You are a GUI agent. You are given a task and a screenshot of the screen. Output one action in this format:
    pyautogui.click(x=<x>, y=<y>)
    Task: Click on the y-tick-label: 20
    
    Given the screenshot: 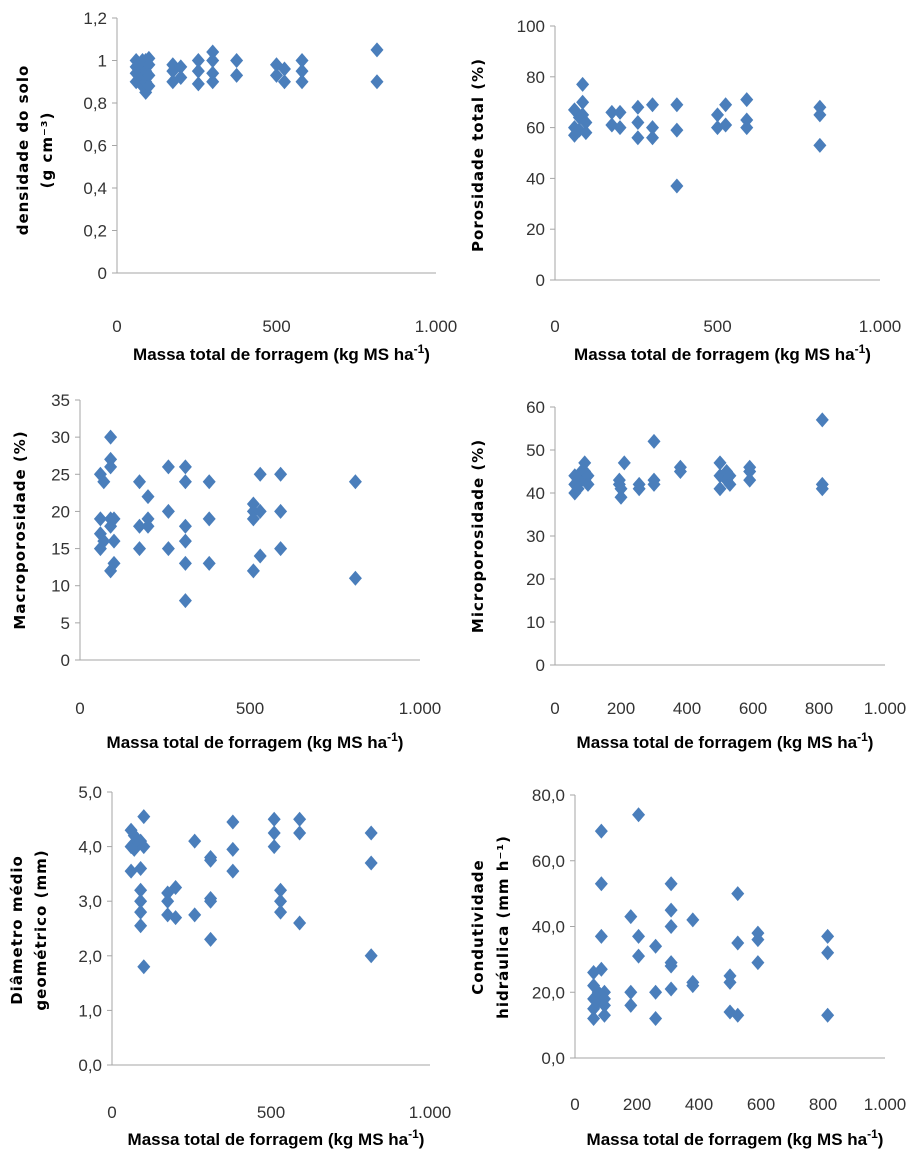 What is the action you would take?
    pyautogui.click(x=60, y=511)
    